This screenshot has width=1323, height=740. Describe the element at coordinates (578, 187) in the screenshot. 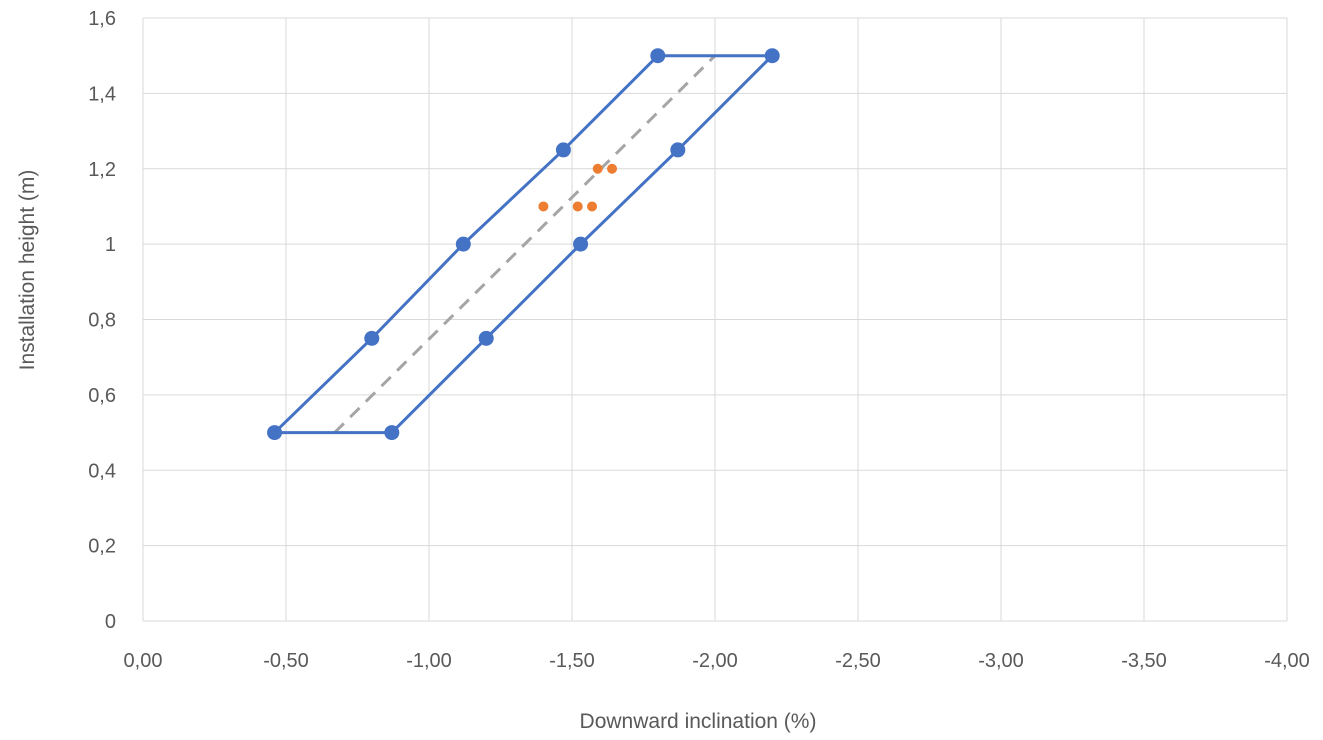

I see `series-markers` at that location.